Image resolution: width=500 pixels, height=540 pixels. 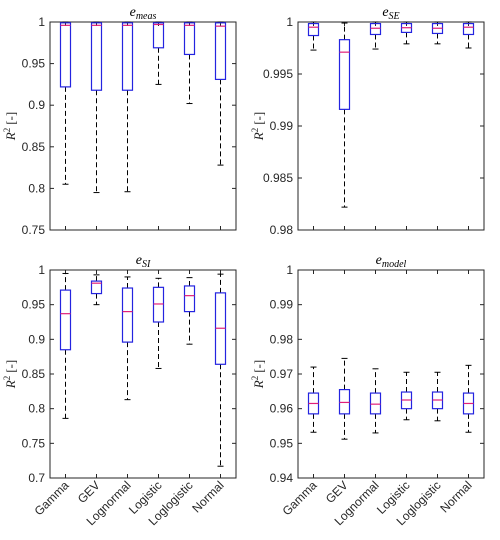 I want to click on panel-title: emeas, so click(x=143, y=13).